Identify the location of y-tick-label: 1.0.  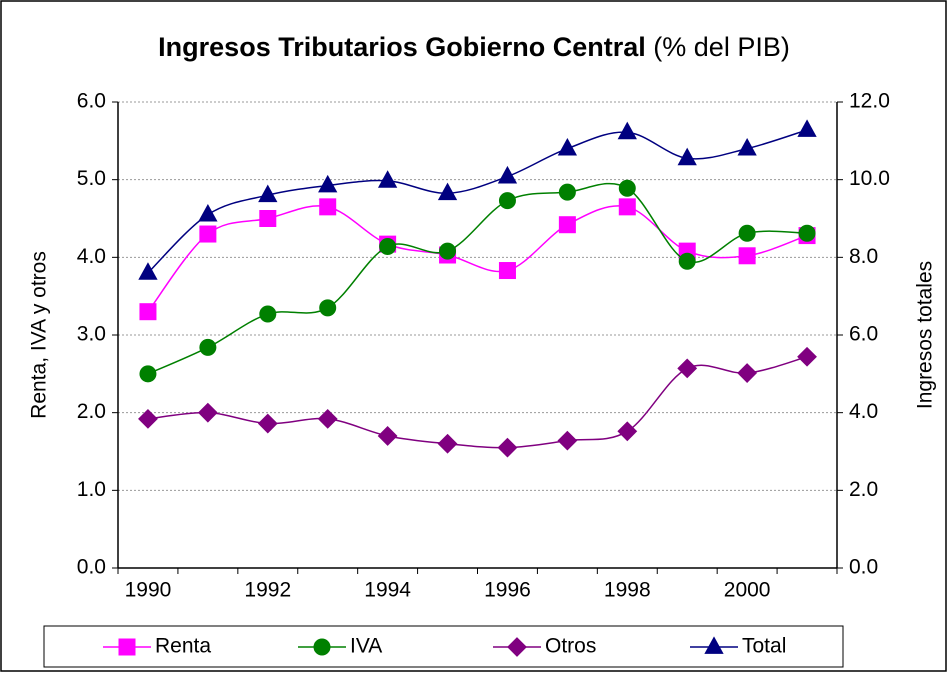
(91, 489).